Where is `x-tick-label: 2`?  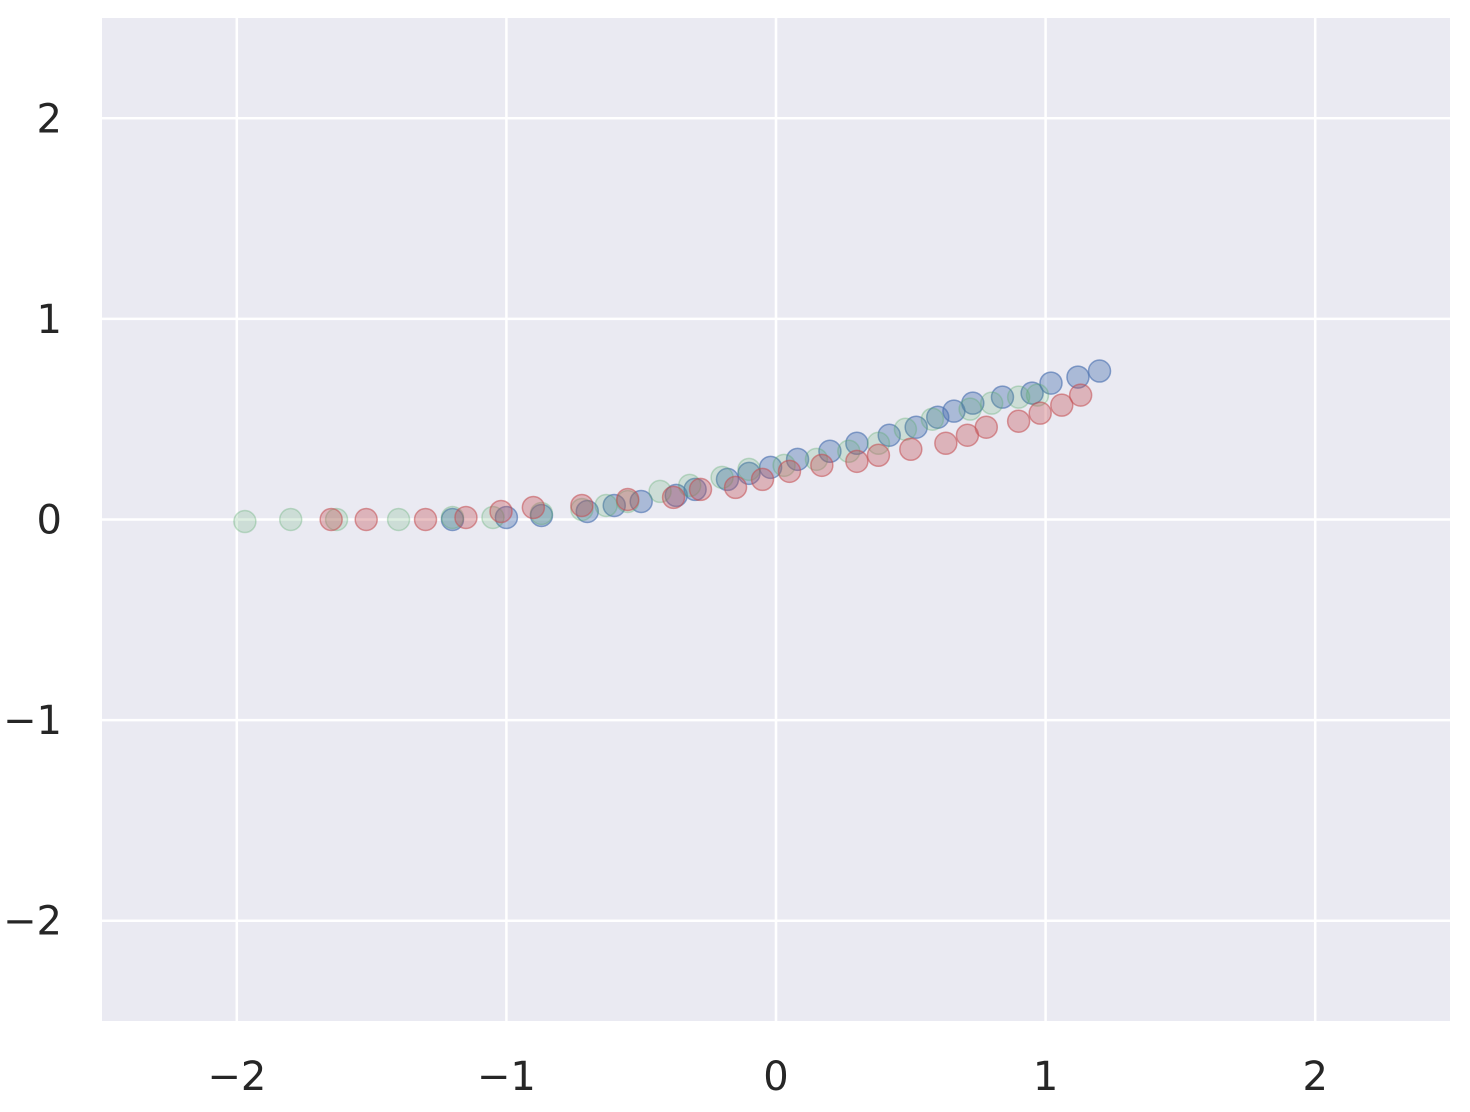
x-tick-label: 2 is located at coordinates (1314, 1077).